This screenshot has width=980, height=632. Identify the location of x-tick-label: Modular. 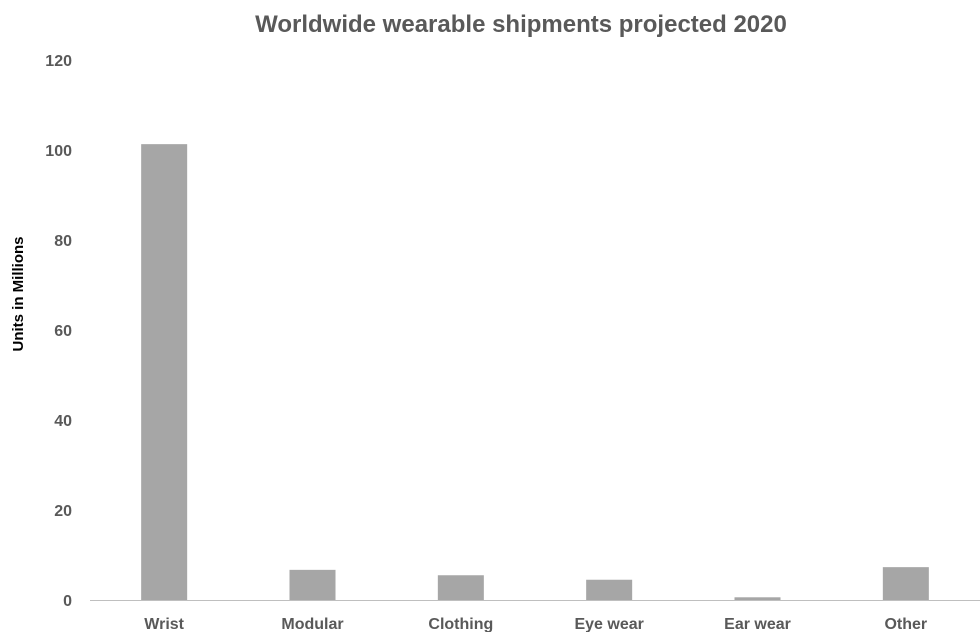
(312, 624).